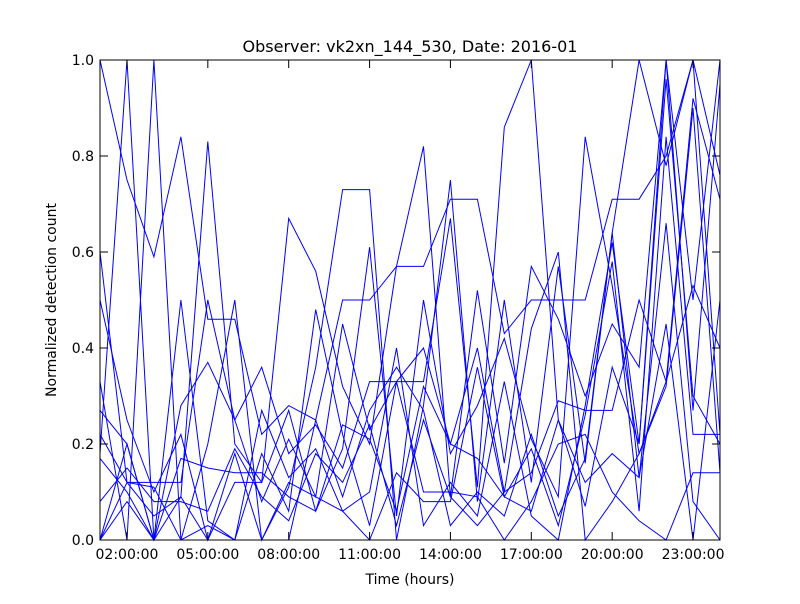  I want to click on x-tick-label: 08:00:00, so click(288, 555).